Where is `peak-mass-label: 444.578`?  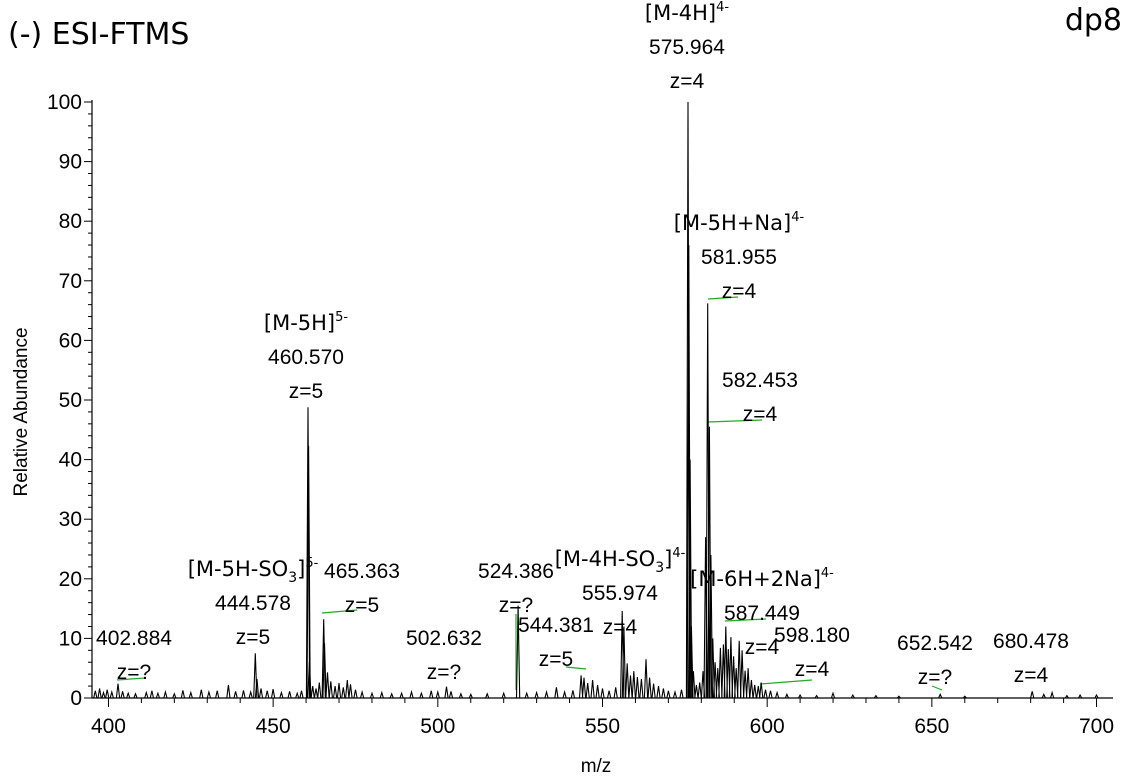 peak-mass-label: 444.578 is located at coordinates (253, 603).